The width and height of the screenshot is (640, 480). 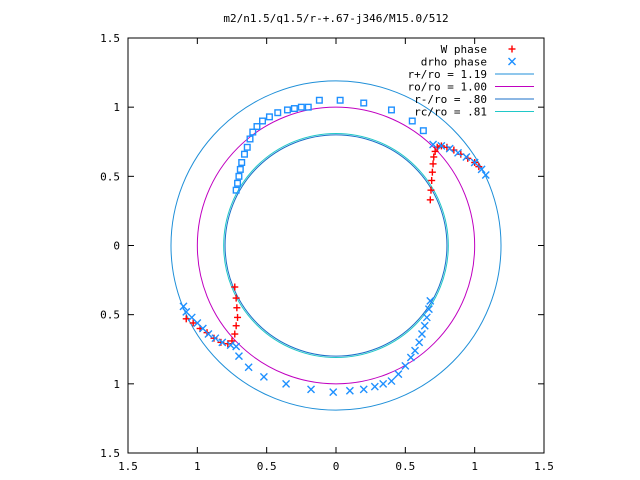 I want to click on x-tick-label-0: 1.5, so click(x=128, y=466).